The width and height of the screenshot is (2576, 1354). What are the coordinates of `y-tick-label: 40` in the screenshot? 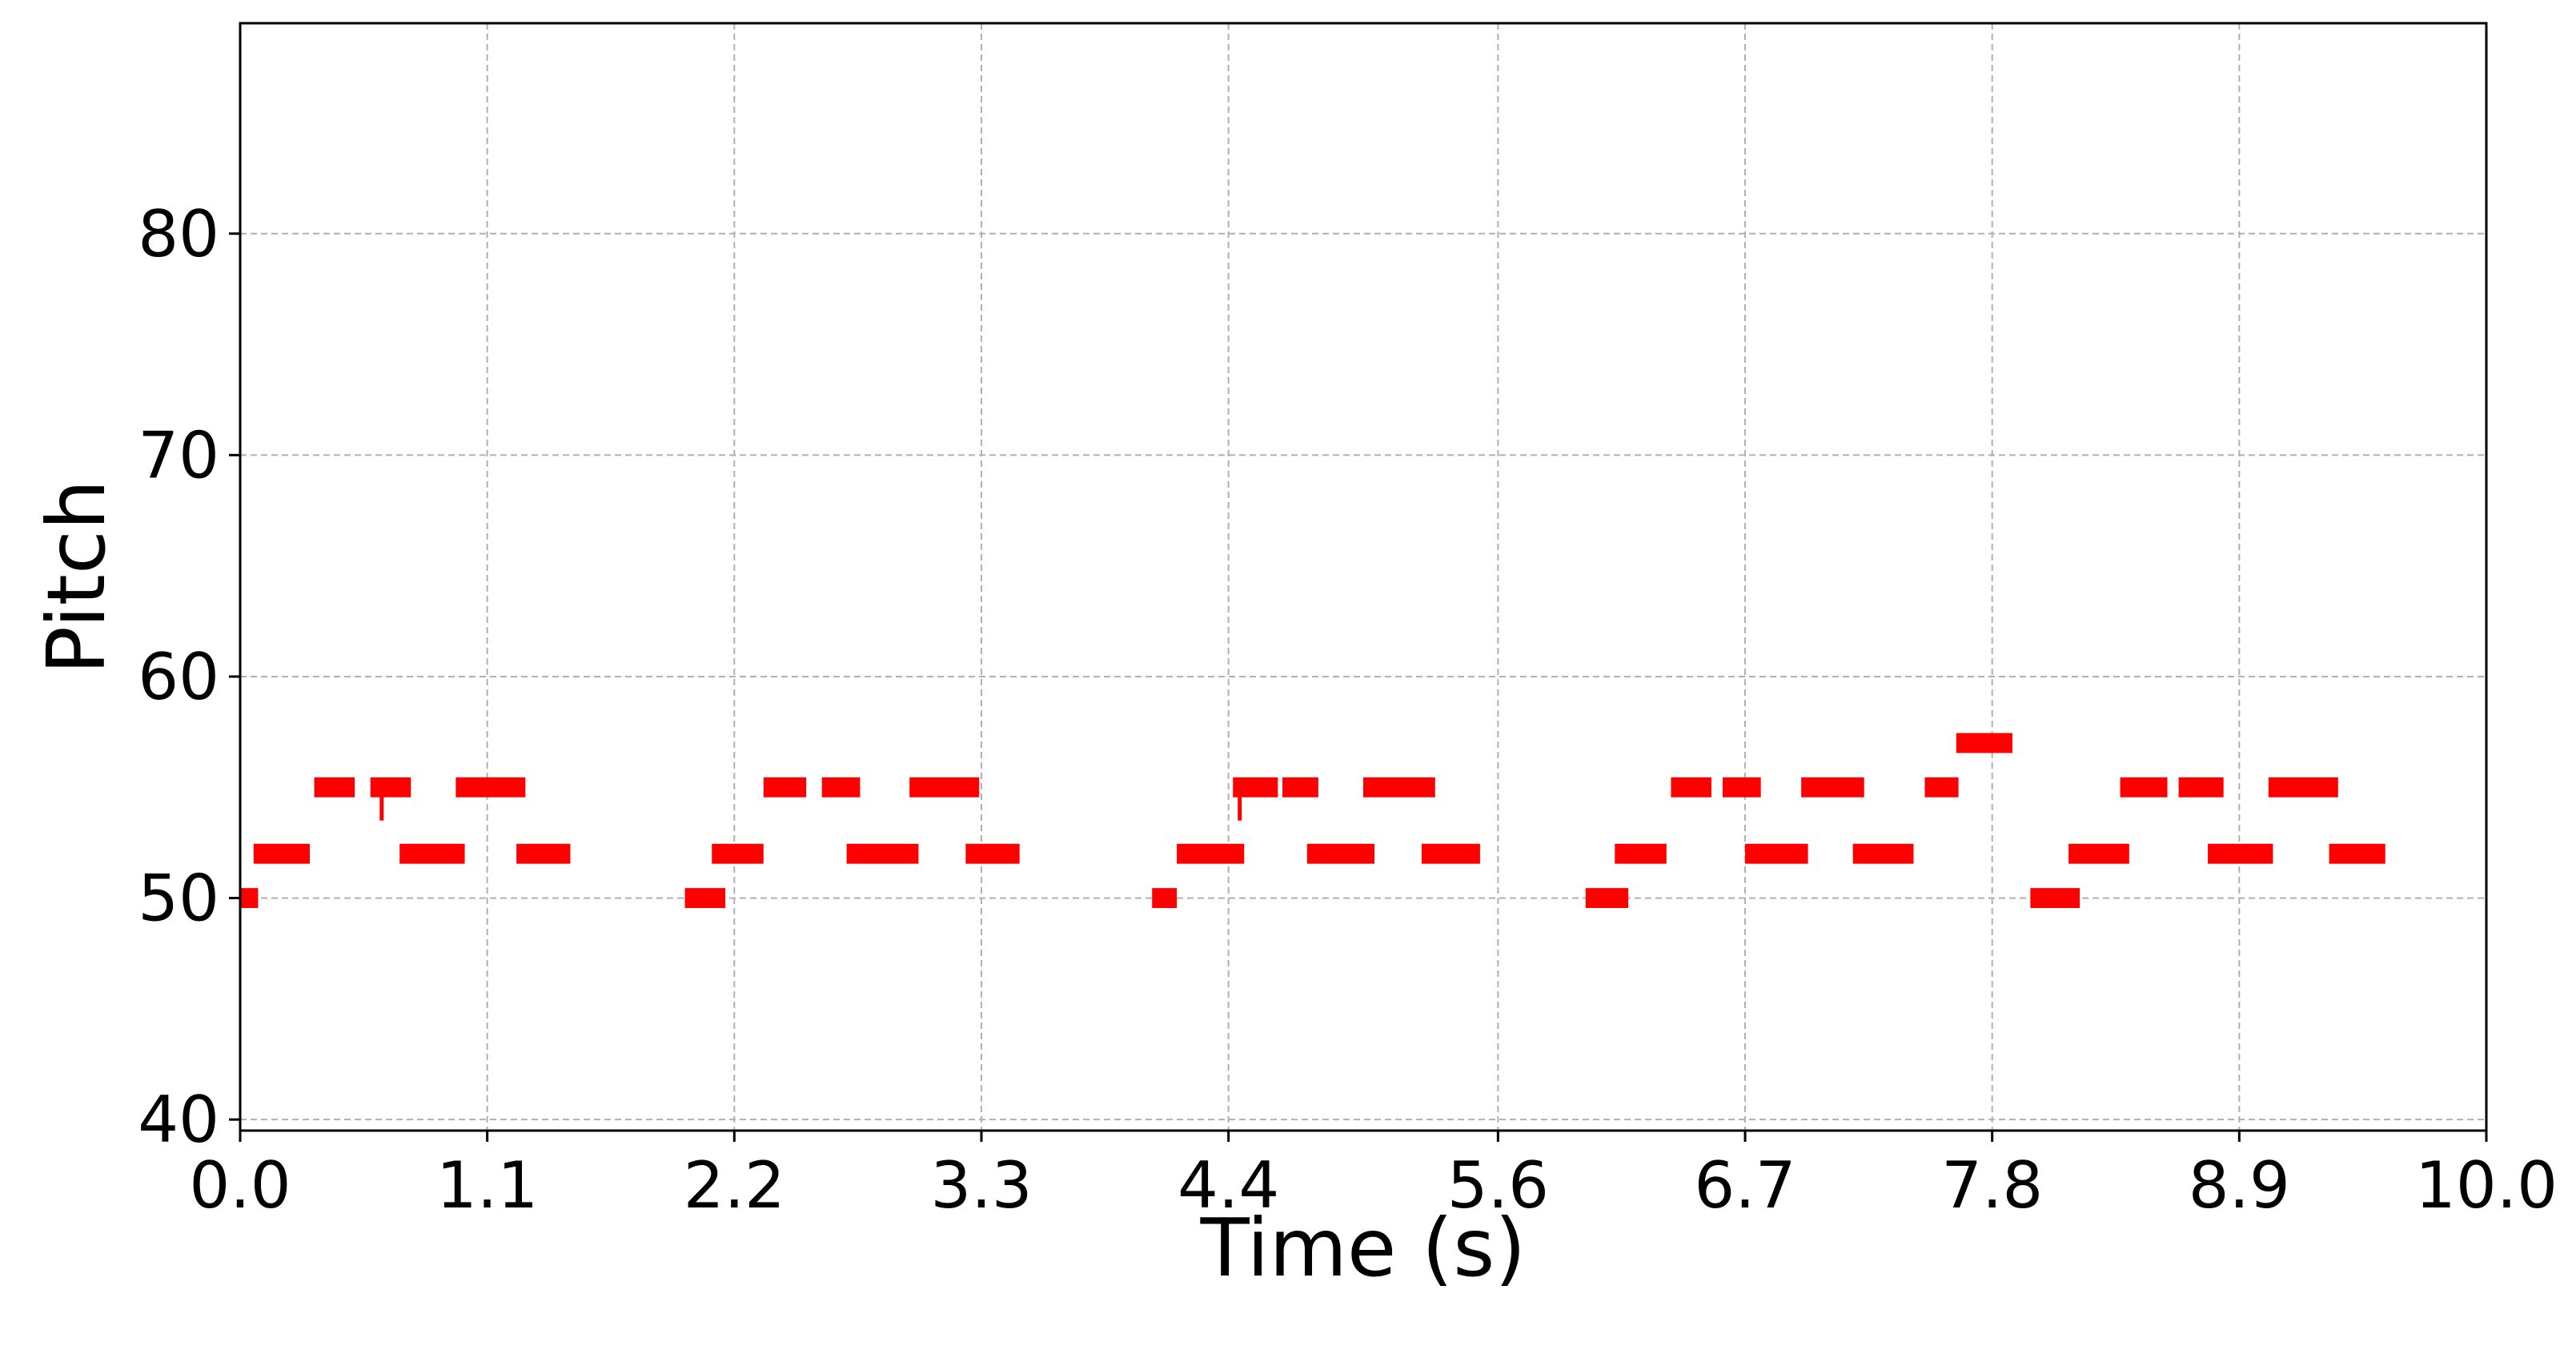 It's located at (178, 1120).